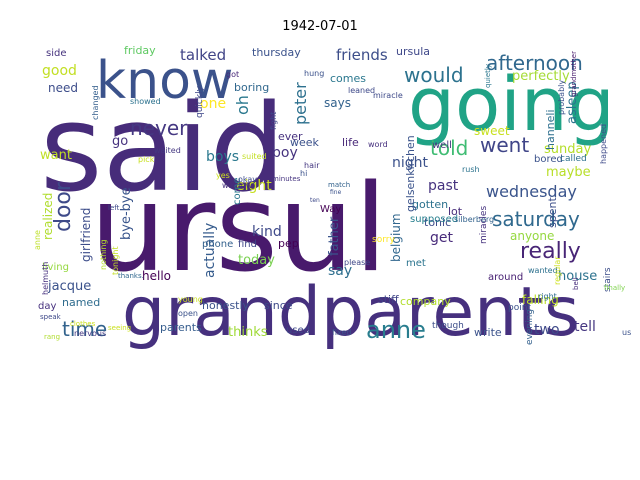 The height and width of the screenshot is (480, 640). What do you see at coordinates (603, 144) in the screenshot?
I see `cloud-word: happened` at bounding box center [603, 144].